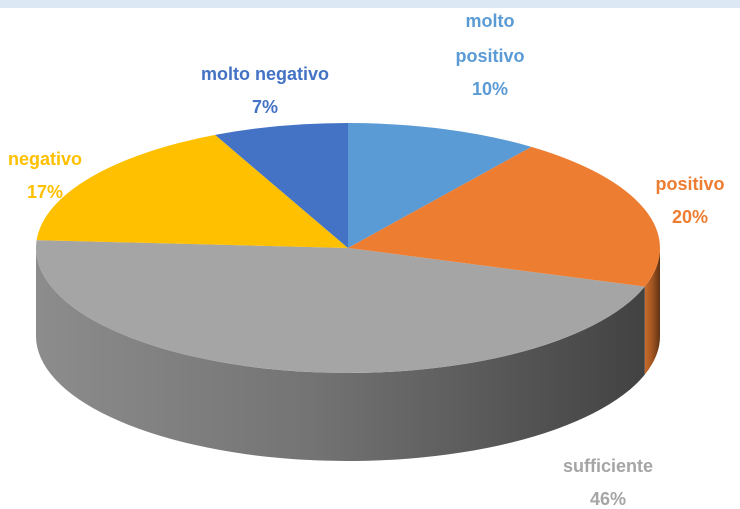 The width and height of the screenshot is (740, 509). What do you see at coordinates (608, 499) in the screenshot?
I see `data-label-value: 46%` at bounding box center [608, 499].